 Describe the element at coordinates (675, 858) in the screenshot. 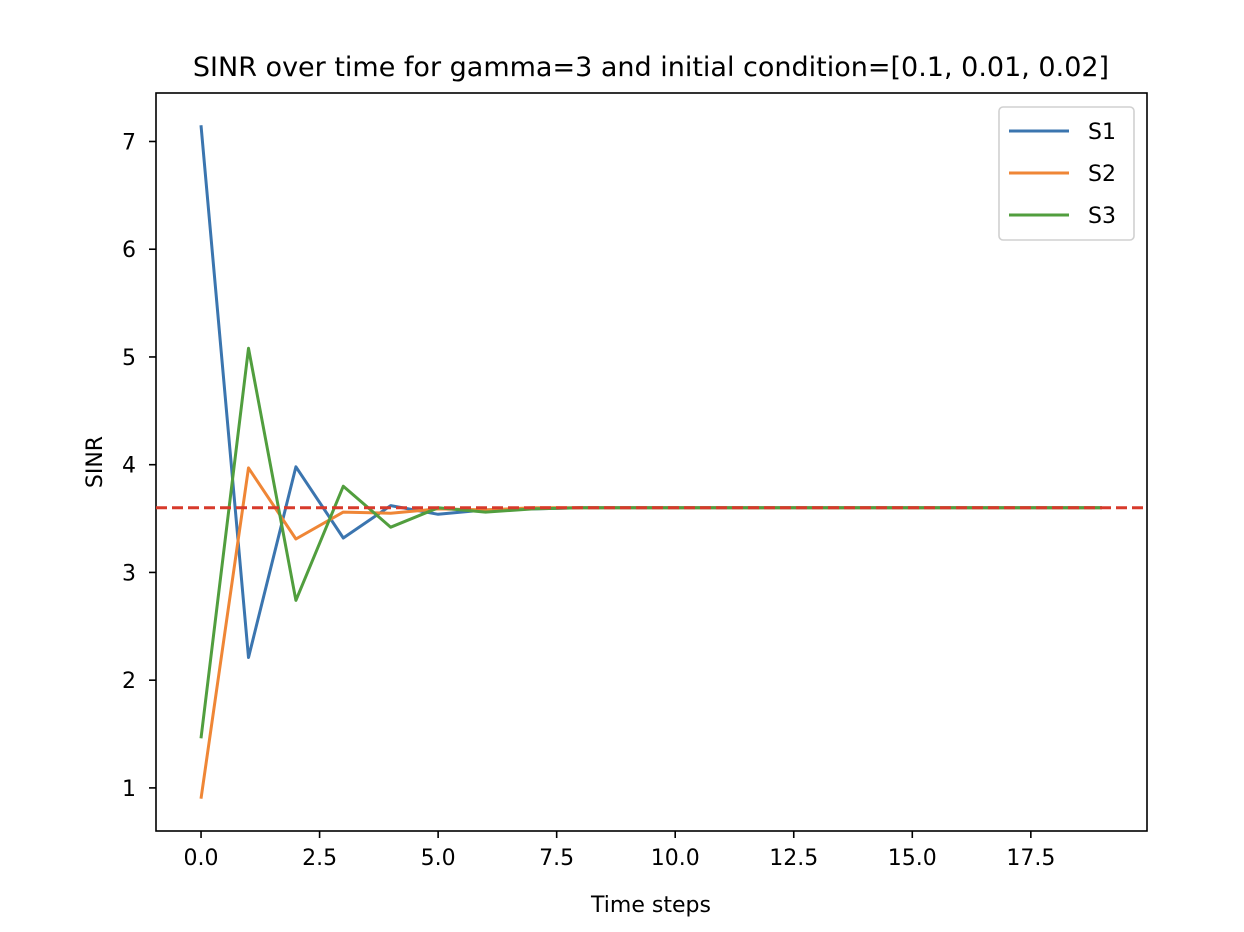

I see `x-tick-label: 10.0` at that location.